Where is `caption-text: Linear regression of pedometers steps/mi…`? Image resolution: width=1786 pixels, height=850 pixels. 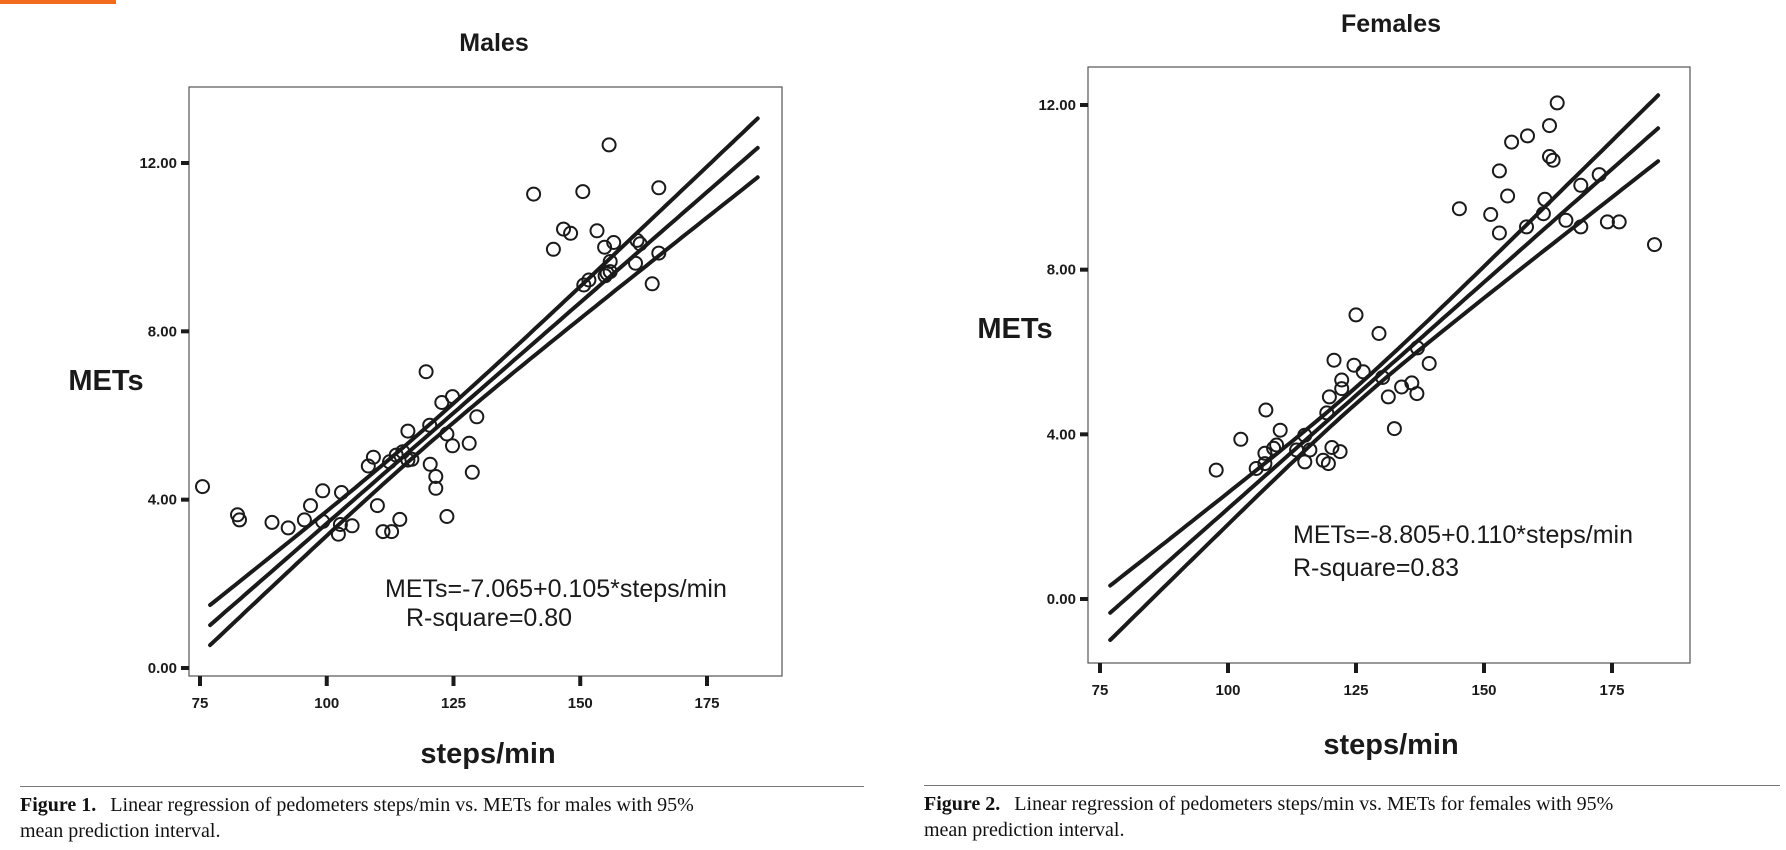
caption-text: Linear regression of pedometers steps/mi… is located at coordinates (402, 805).